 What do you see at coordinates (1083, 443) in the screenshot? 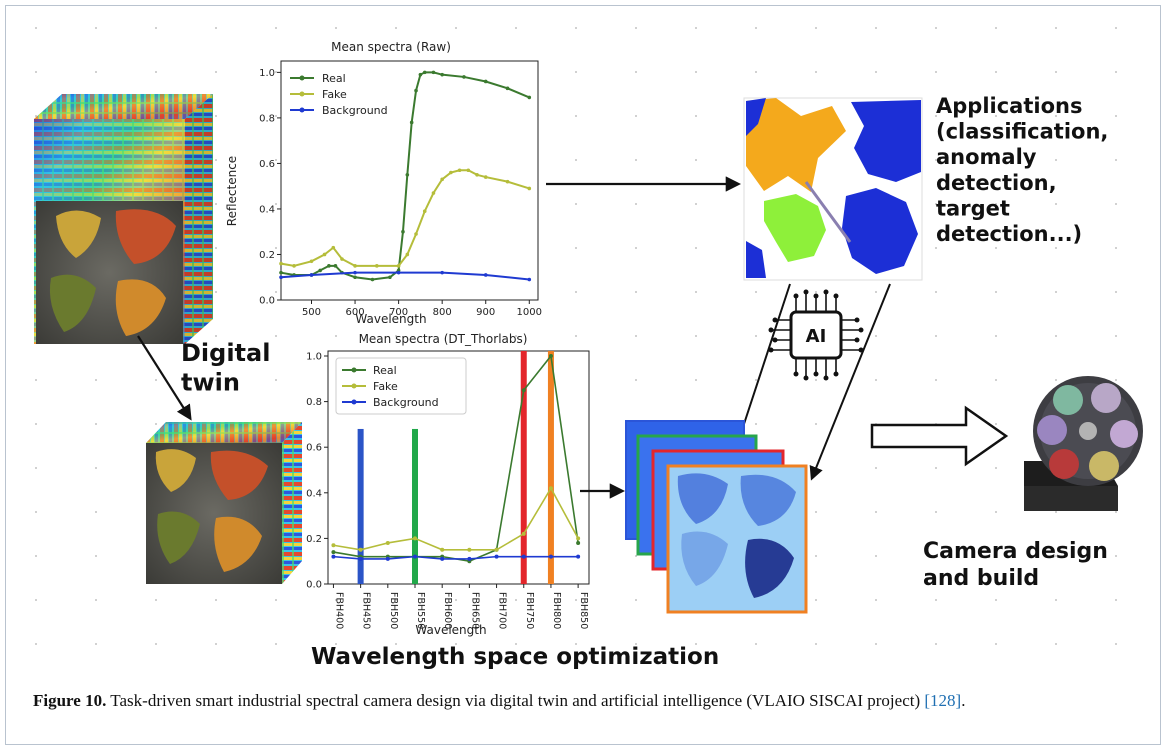
I see `filter-wheel-camera-icon` at bounding box center [1083, 443].